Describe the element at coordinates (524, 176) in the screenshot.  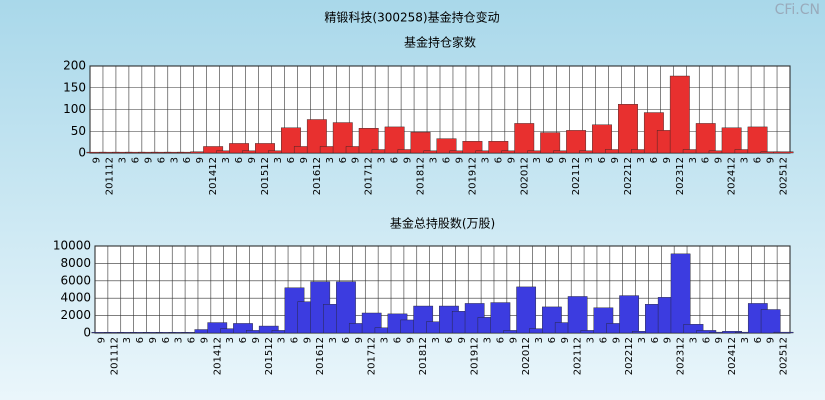
I see `x-tick-label: 202012` at that location.